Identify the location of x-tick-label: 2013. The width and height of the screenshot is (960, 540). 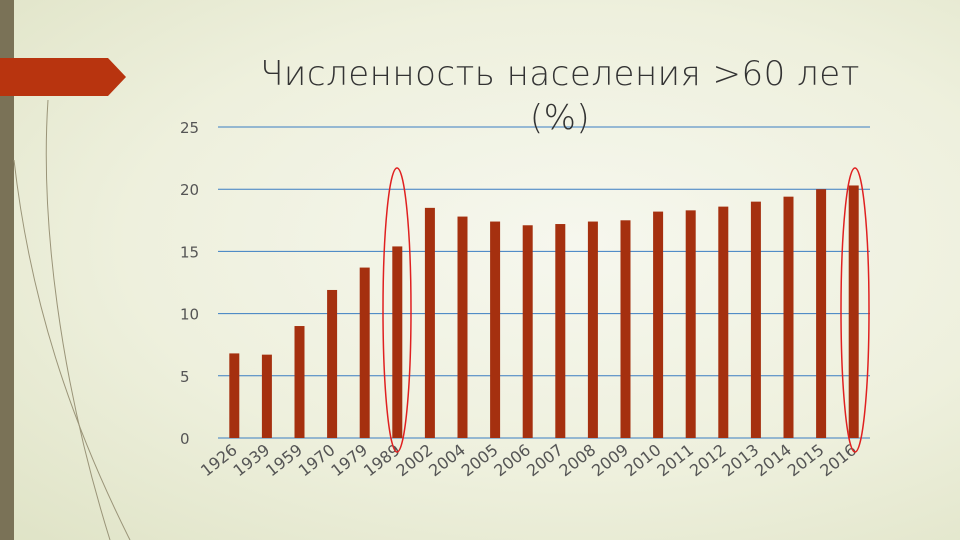
(741, 460).